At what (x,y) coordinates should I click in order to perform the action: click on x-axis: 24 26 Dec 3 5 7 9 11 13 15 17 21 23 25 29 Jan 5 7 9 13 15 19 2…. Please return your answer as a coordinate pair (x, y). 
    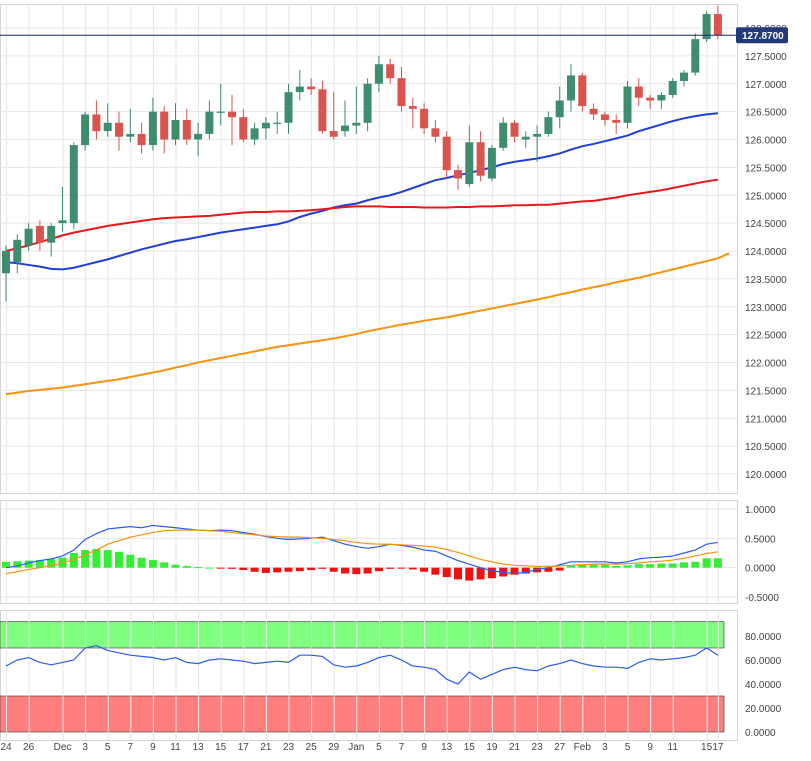
    Looking at the image, I should click on (361, 747).